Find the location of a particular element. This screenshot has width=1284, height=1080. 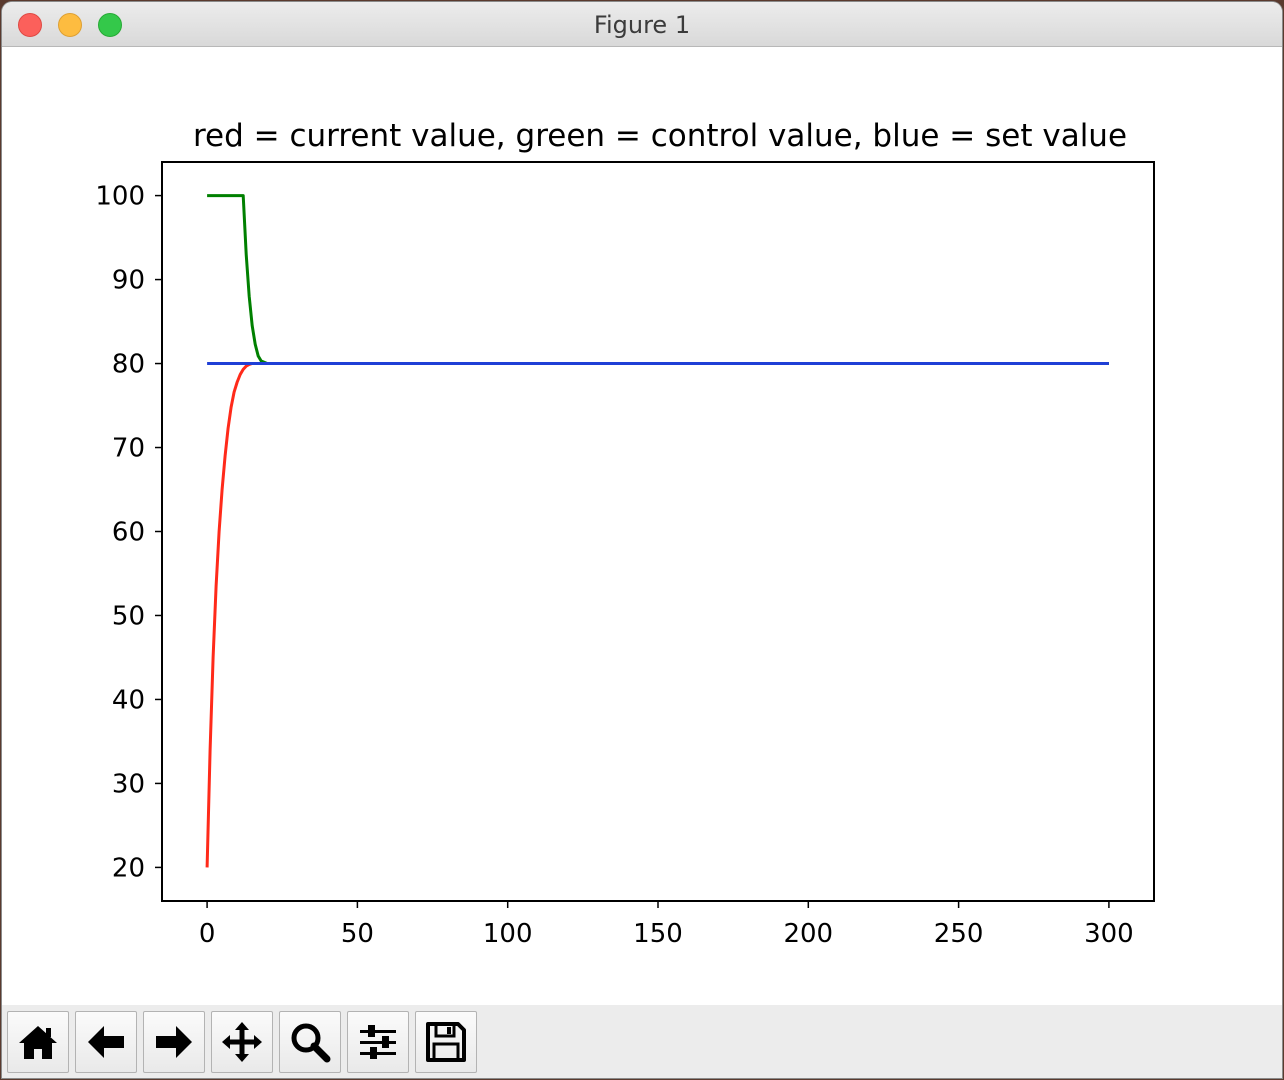

sliders-icon is located at coordinates (378, 1042).